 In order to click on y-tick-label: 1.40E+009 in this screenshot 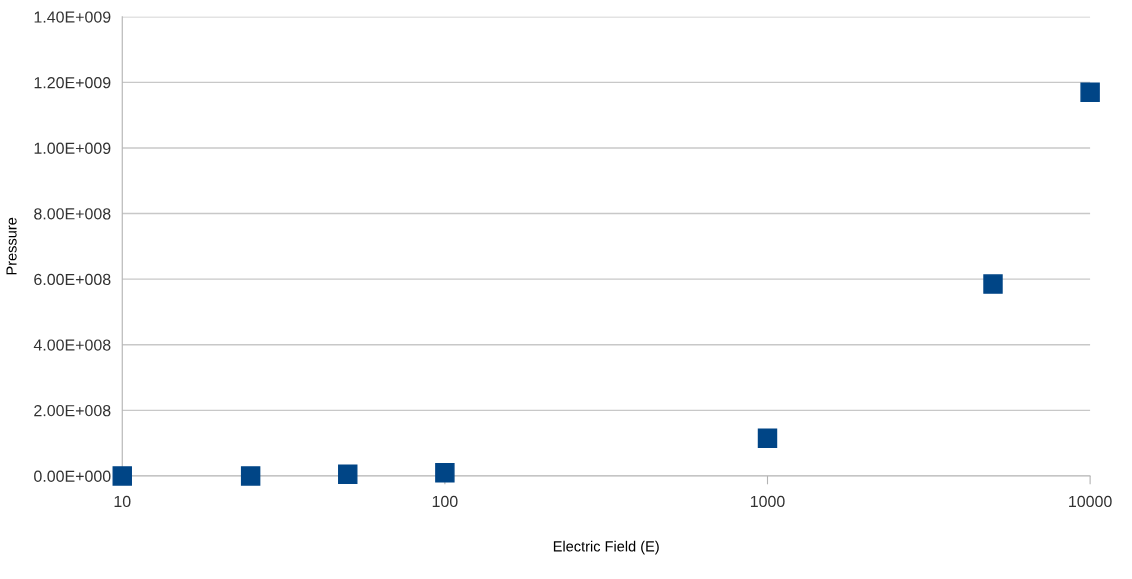, I will do `click(72, 17)`.